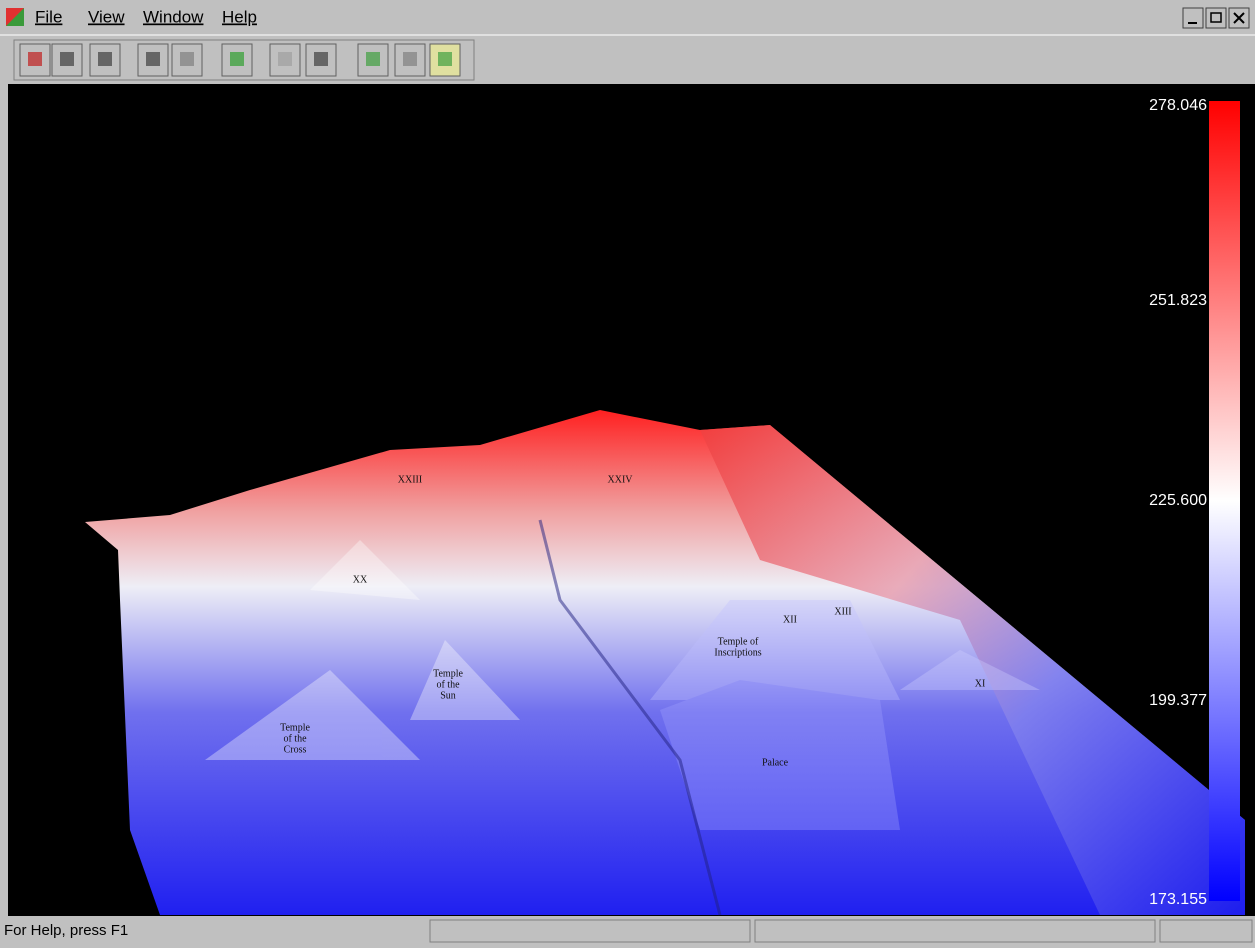  What do you see at coordinates (621, 479) in the screenshot?
I see `terrain-label: XXIV` at bounding box center [621, 479].